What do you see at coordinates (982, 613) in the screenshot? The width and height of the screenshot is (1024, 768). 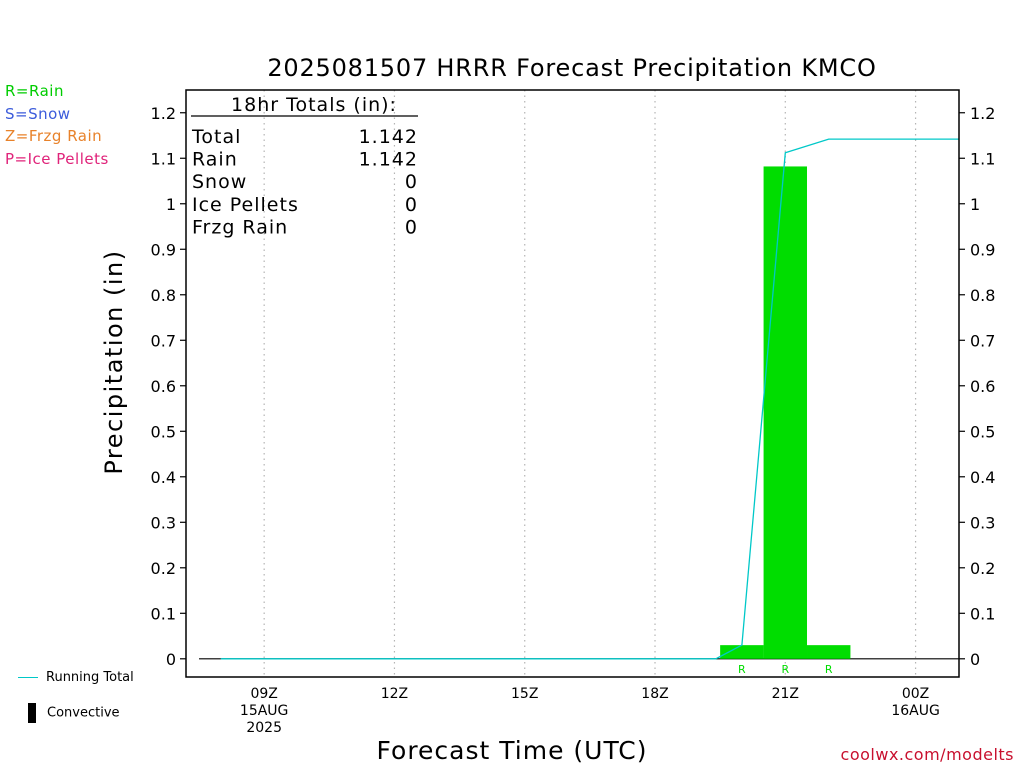 I see `y-tick-label-right: 0.1` at bounding box center [982, 613].